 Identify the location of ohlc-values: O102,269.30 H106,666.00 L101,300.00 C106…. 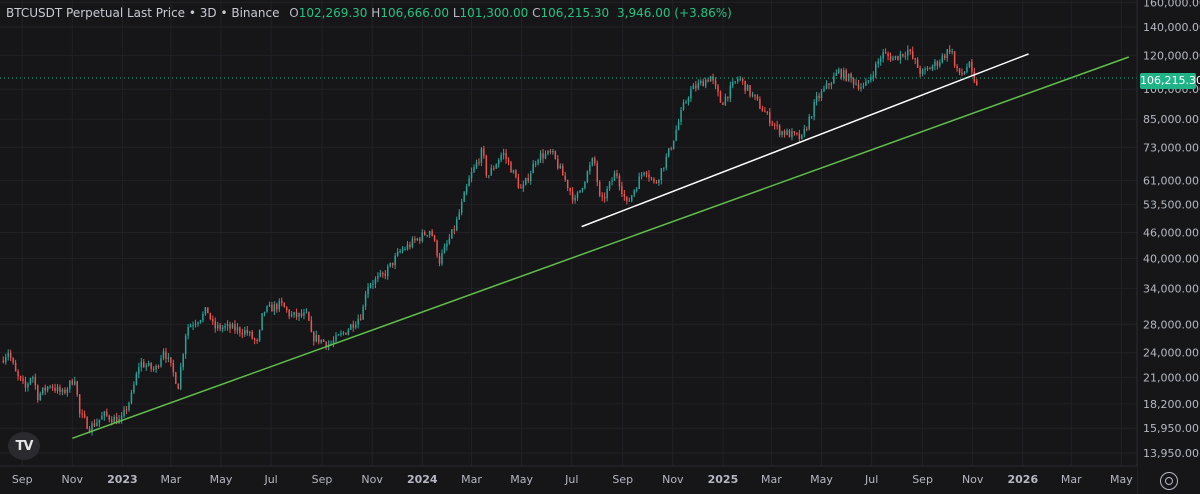
(510, 13).